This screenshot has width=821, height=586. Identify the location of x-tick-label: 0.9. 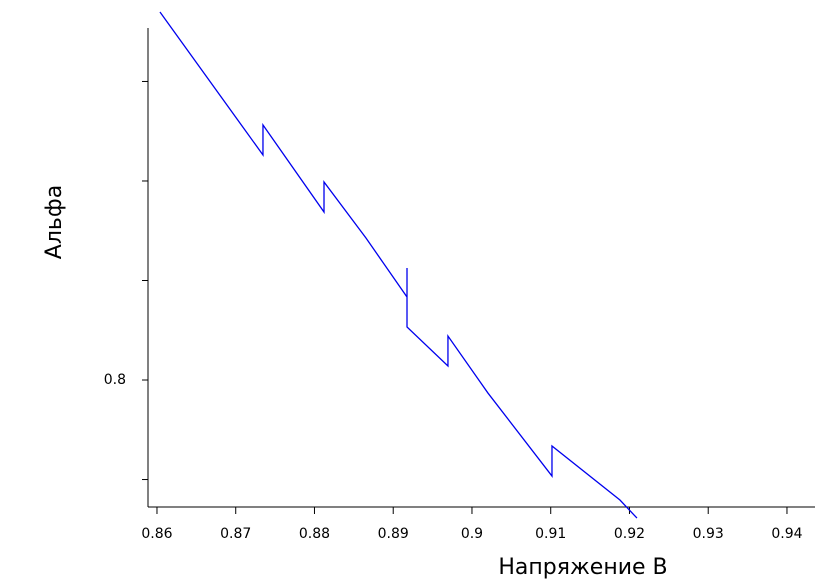
(472, 534).